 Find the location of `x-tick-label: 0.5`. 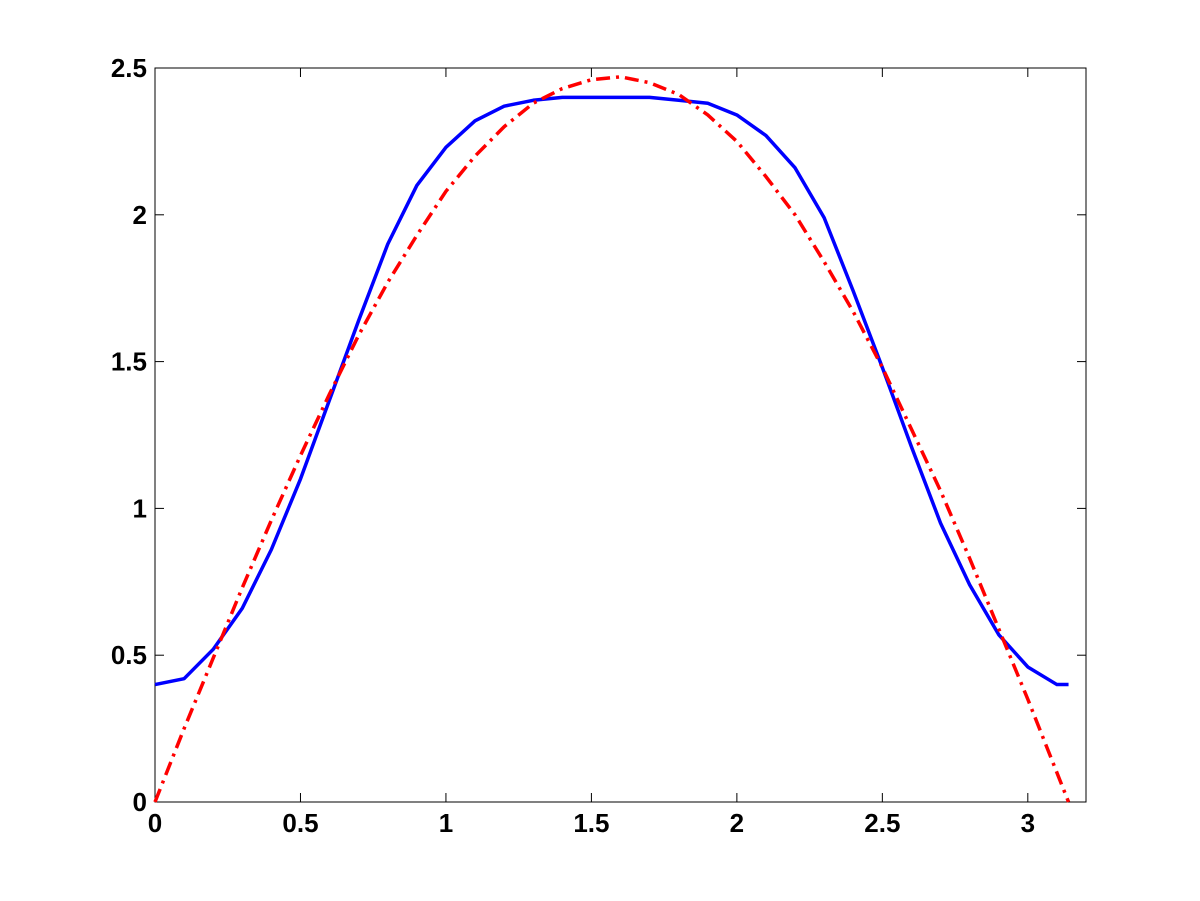

x-tick-label: 0.5 is located at coordinates (300, 823).